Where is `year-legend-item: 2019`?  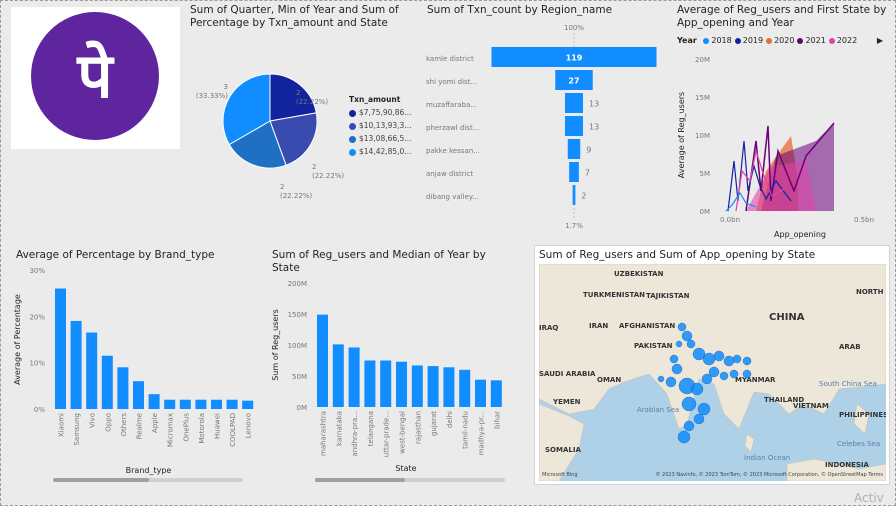 year-legend-item: 2019 is located at coordinates (748, 40).